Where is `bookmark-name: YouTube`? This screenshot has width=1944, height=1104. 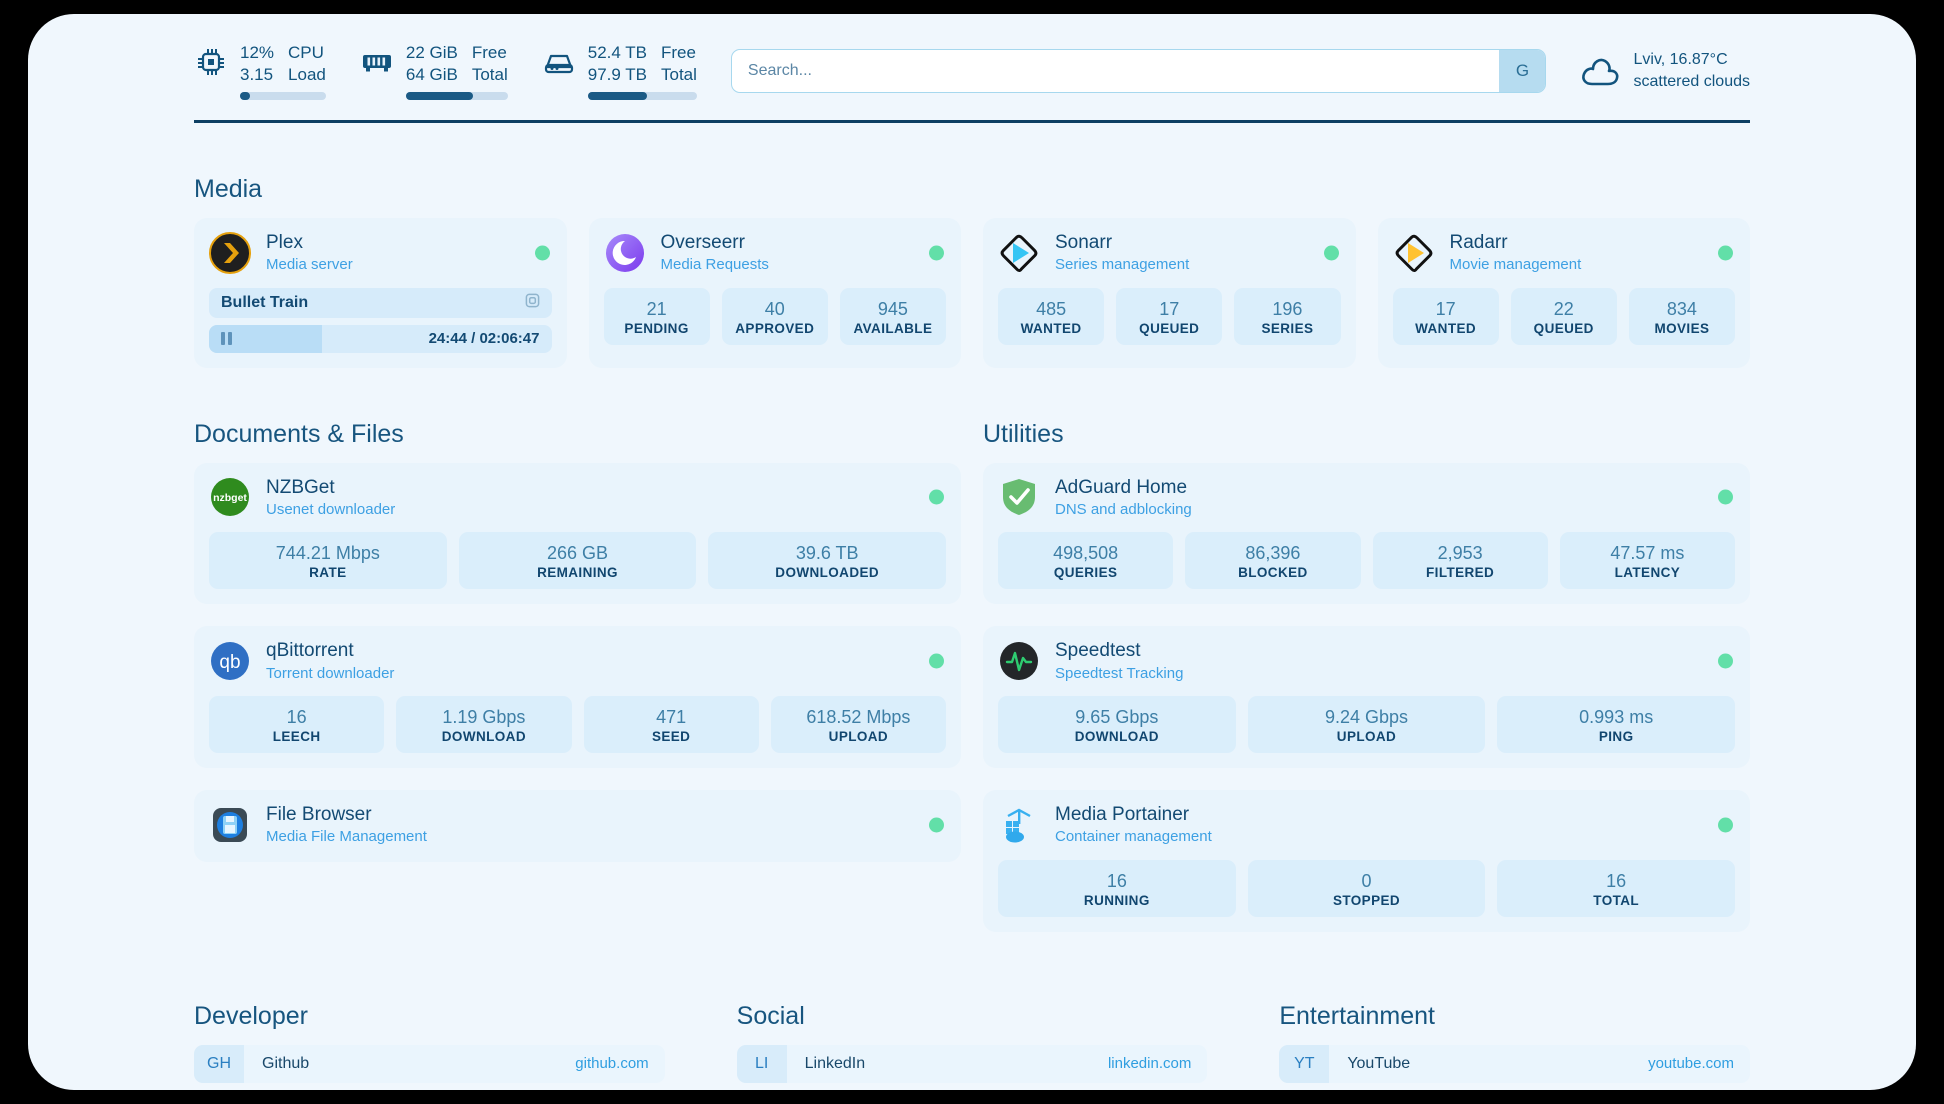 bookmark-name: YouTube is located at coordinates (1379, 1063).